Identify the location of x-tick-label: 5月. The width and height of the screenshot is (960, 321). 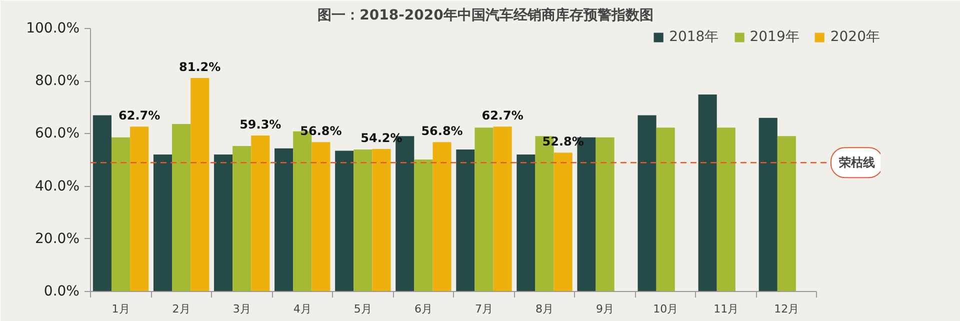
(363, 309).